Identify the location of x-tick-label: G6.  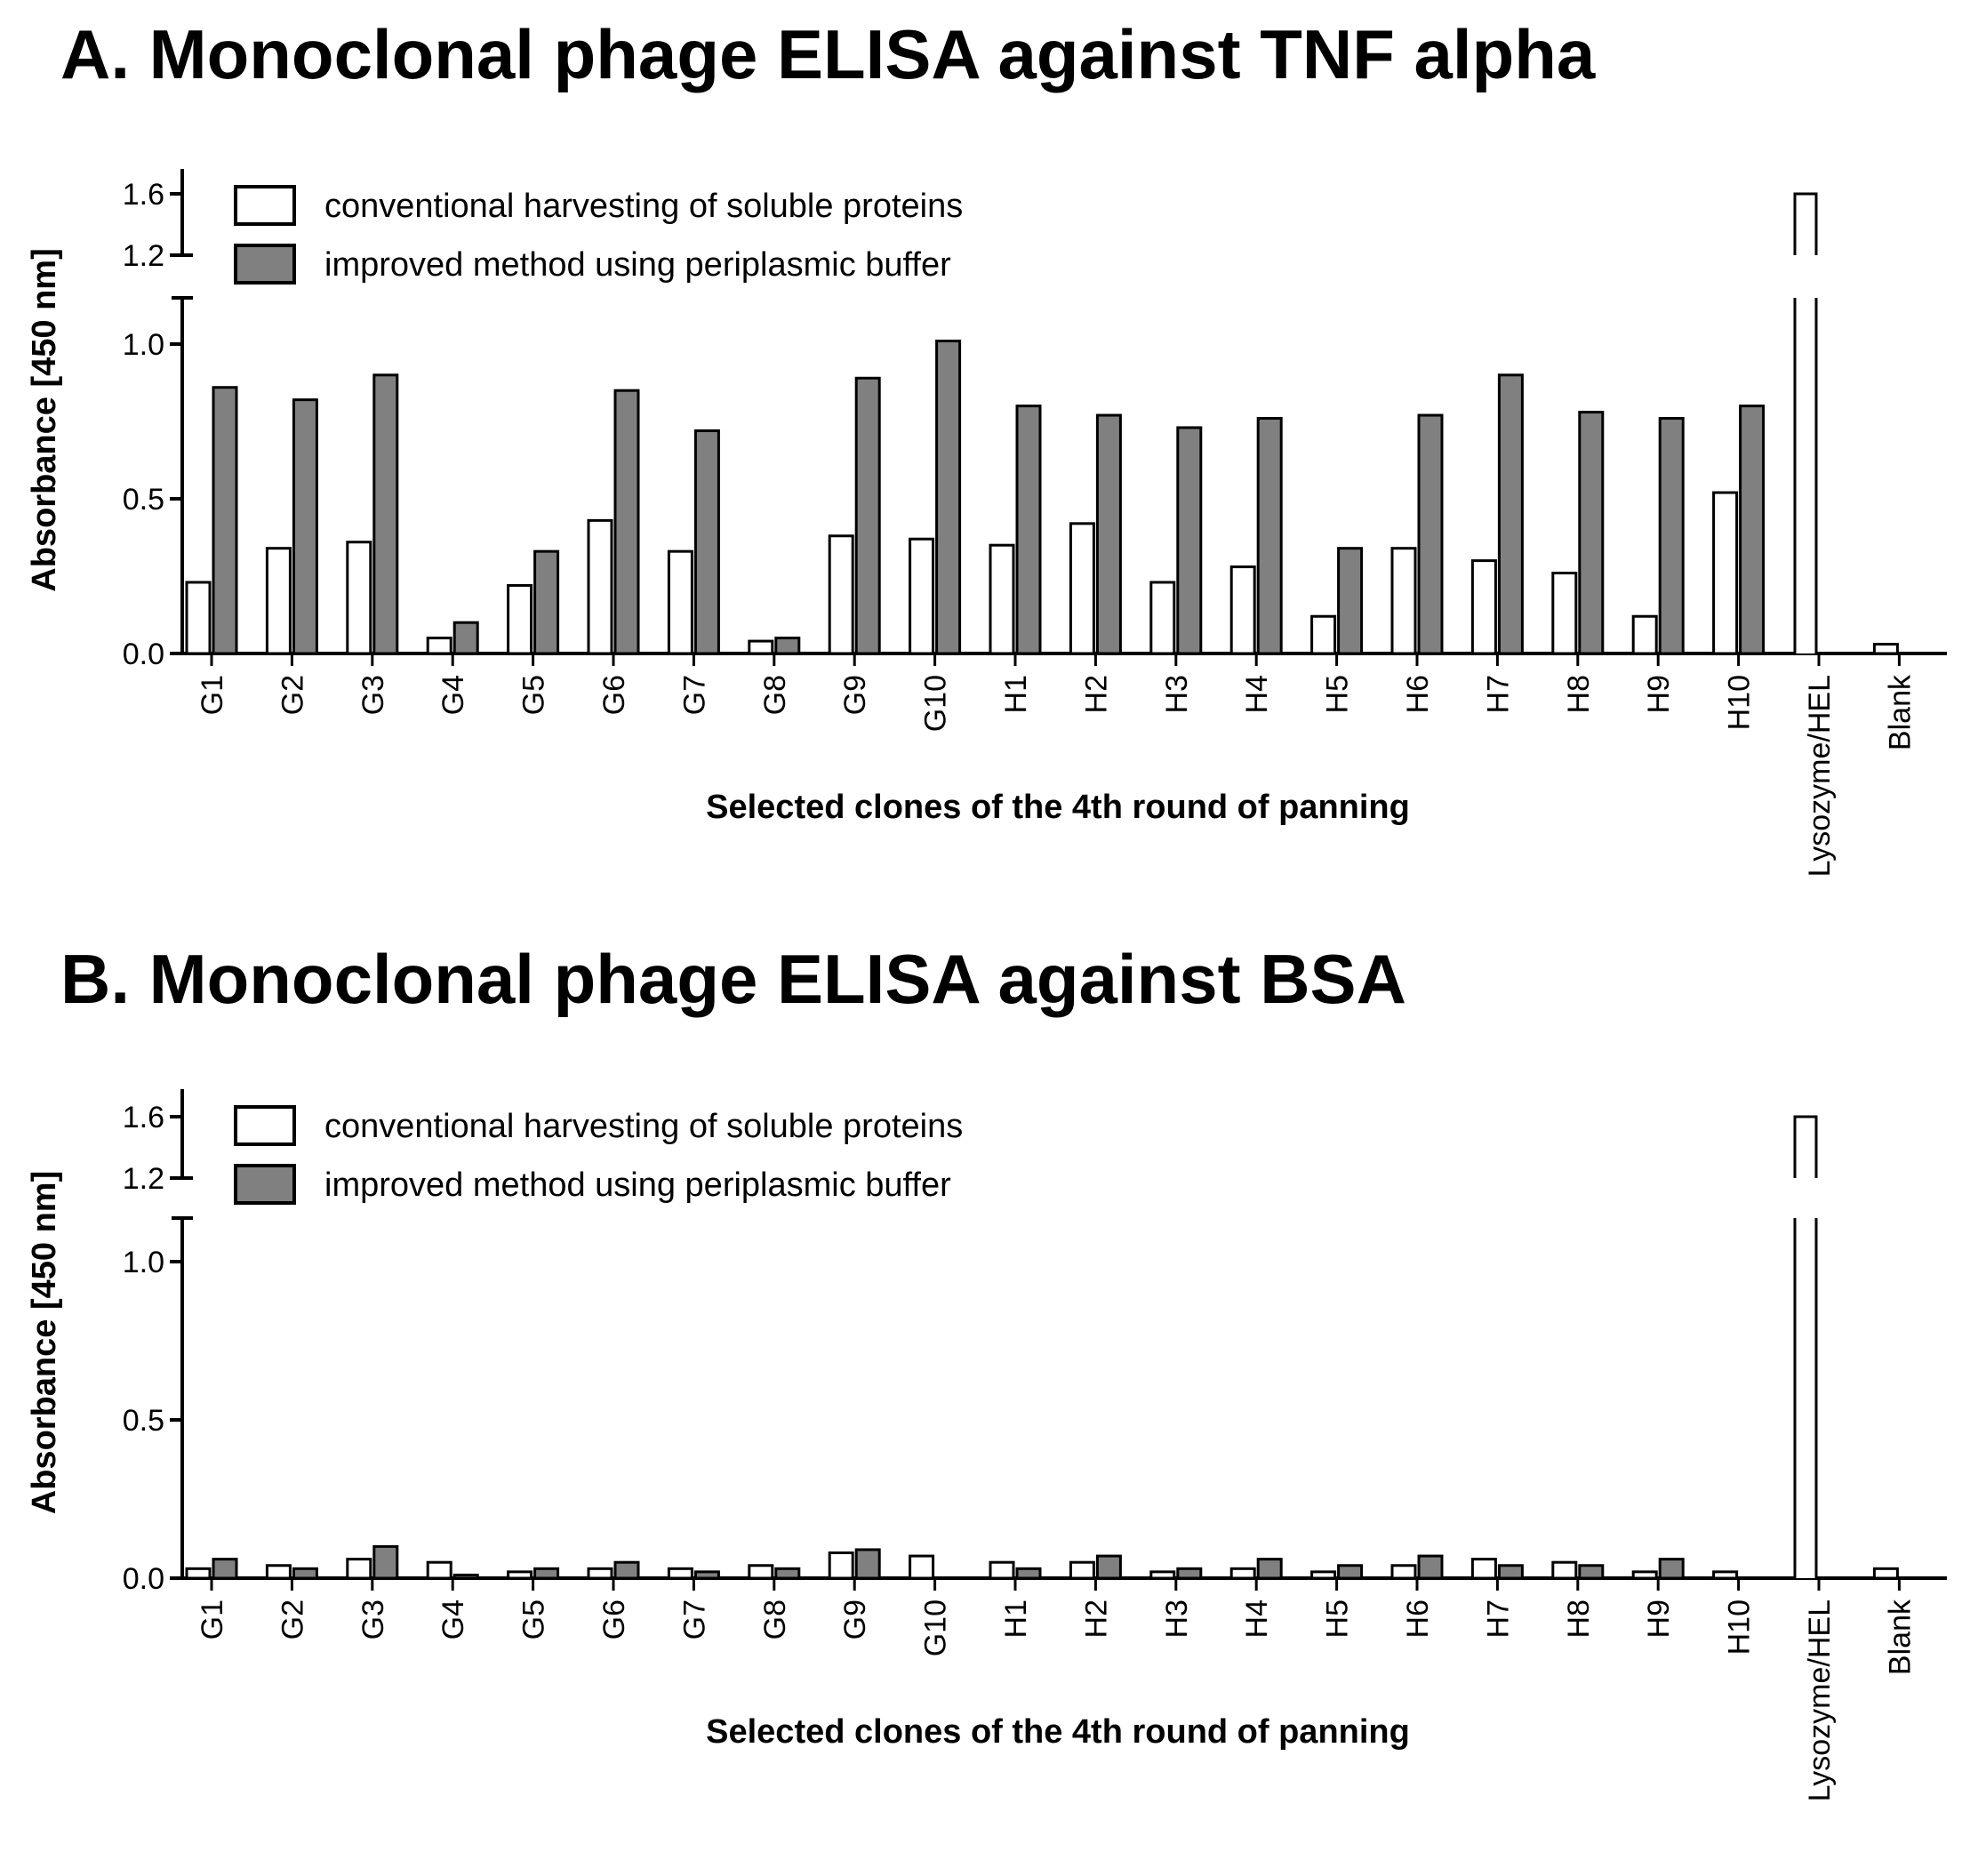
(614, 695).